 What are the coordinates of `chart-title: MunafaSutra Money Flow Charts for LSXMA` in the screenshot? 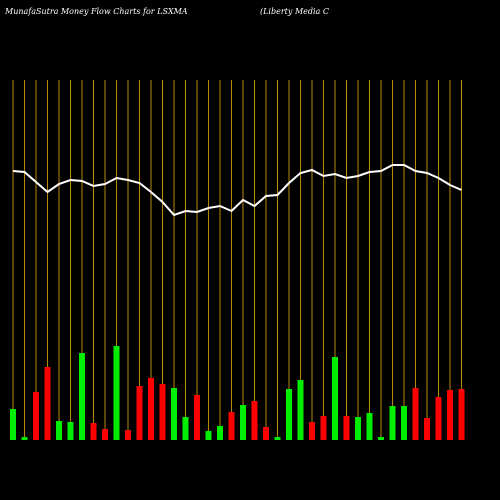 It's located at (96, 11).